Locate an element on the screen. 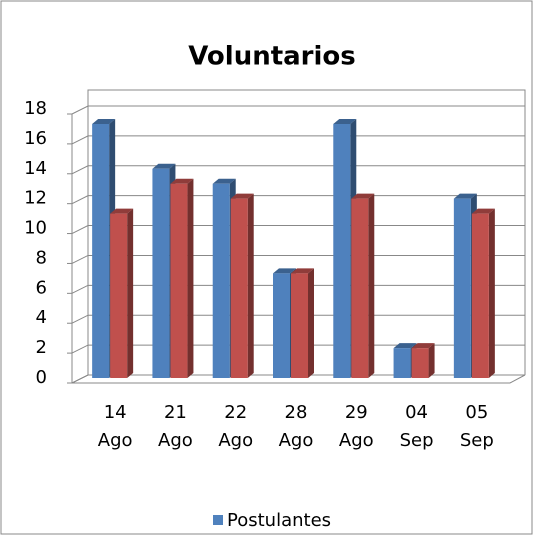 This screenshot has width=534, height=536. y-tick-label: 10 is located at coordinates (35, 228).